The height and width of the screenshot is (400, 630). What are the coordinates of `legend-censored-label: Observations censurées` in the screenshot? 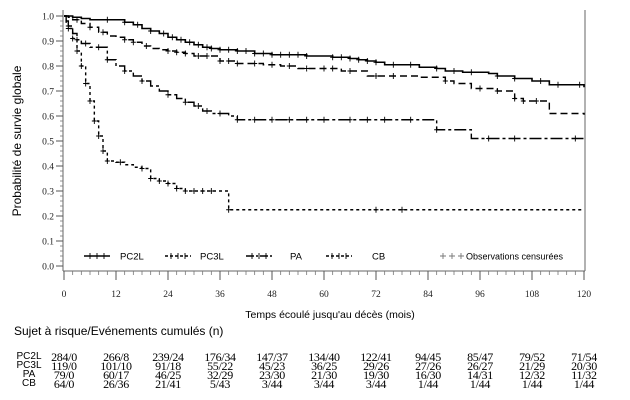 It's located at (515, 257).